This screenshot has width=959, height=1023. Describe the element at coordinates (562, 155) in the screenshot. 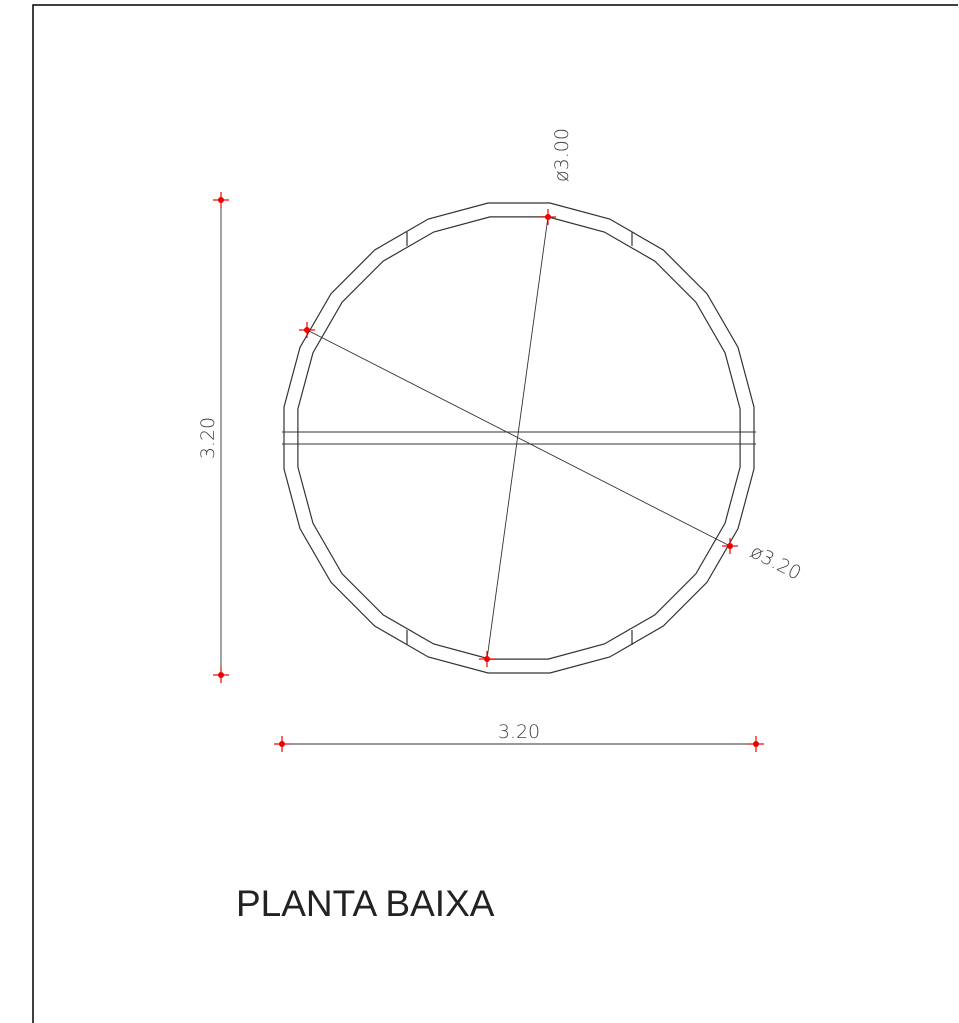

I see `inner-diameter-label: ø3.00` at that location.